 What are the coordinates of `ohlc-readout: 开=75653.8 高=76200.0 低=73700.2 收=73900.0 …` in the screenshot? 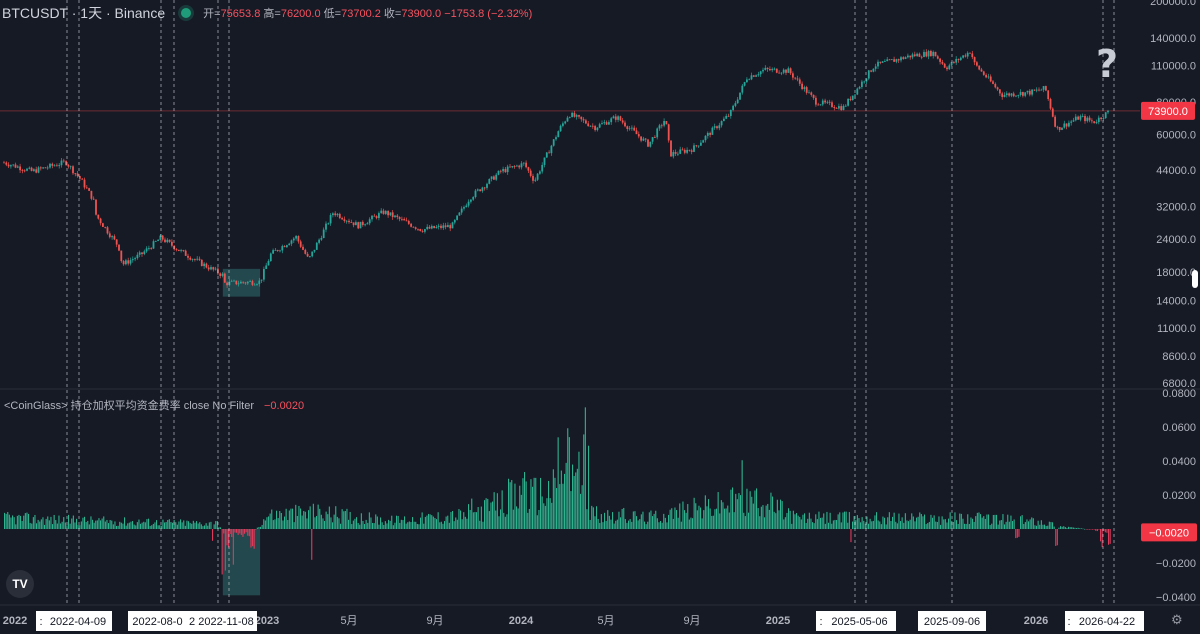 It's located at (368, 14).